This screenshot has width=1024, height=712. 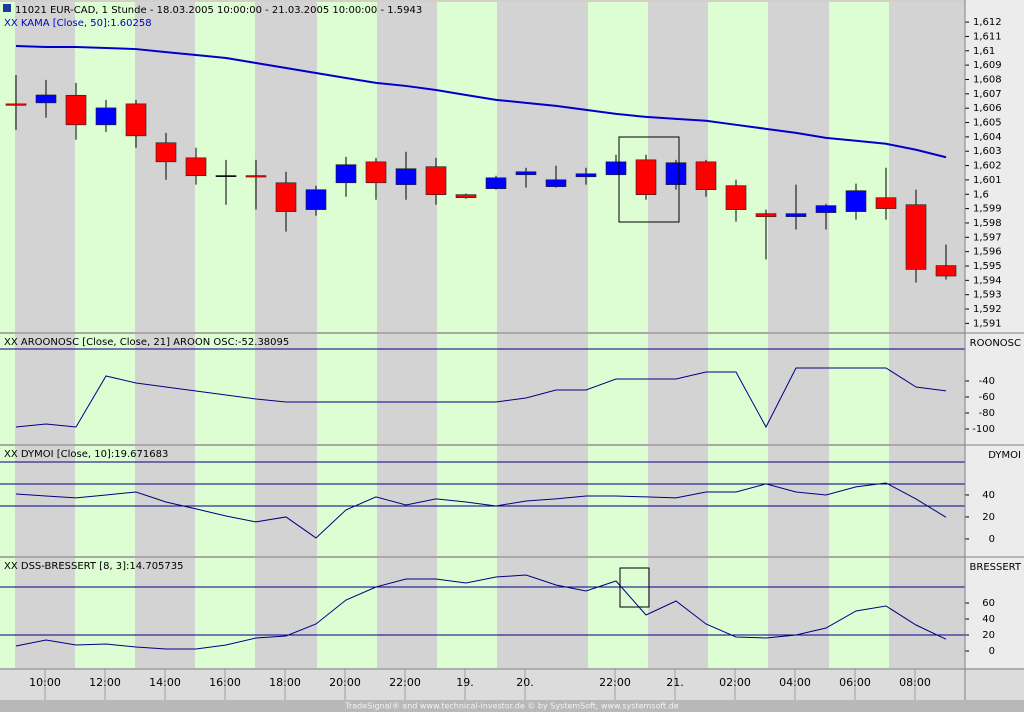 I want to click on kama-line, so click(x=481, y=102).